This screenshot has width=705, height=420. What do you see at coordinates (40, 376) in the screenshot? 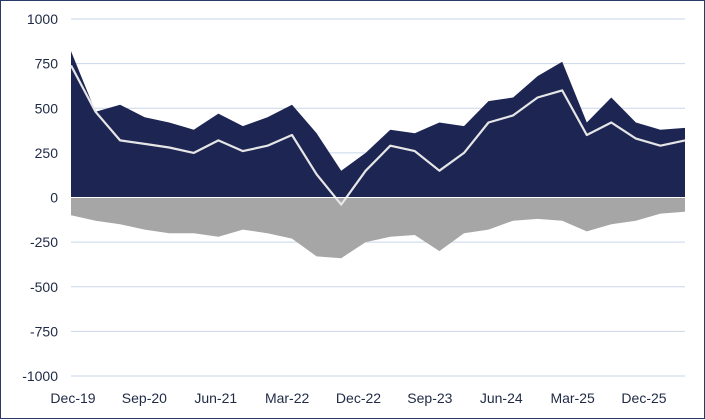
I see `y-tick-label: -1000` at bounding box center [40, 376].